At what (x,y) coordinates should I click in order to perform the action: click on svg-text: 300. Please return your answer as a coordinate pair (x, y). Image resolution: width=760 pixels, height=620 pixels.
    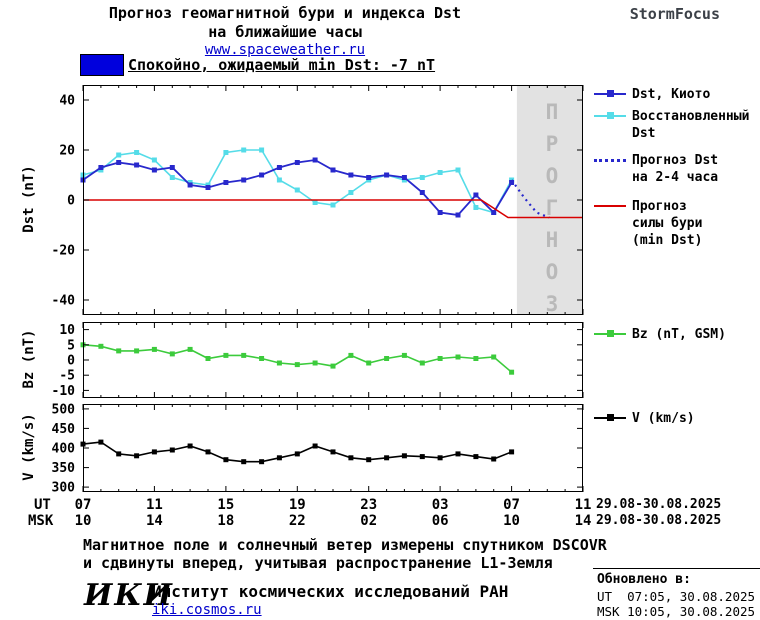
    Looking at the image, I should click on (64, 488).